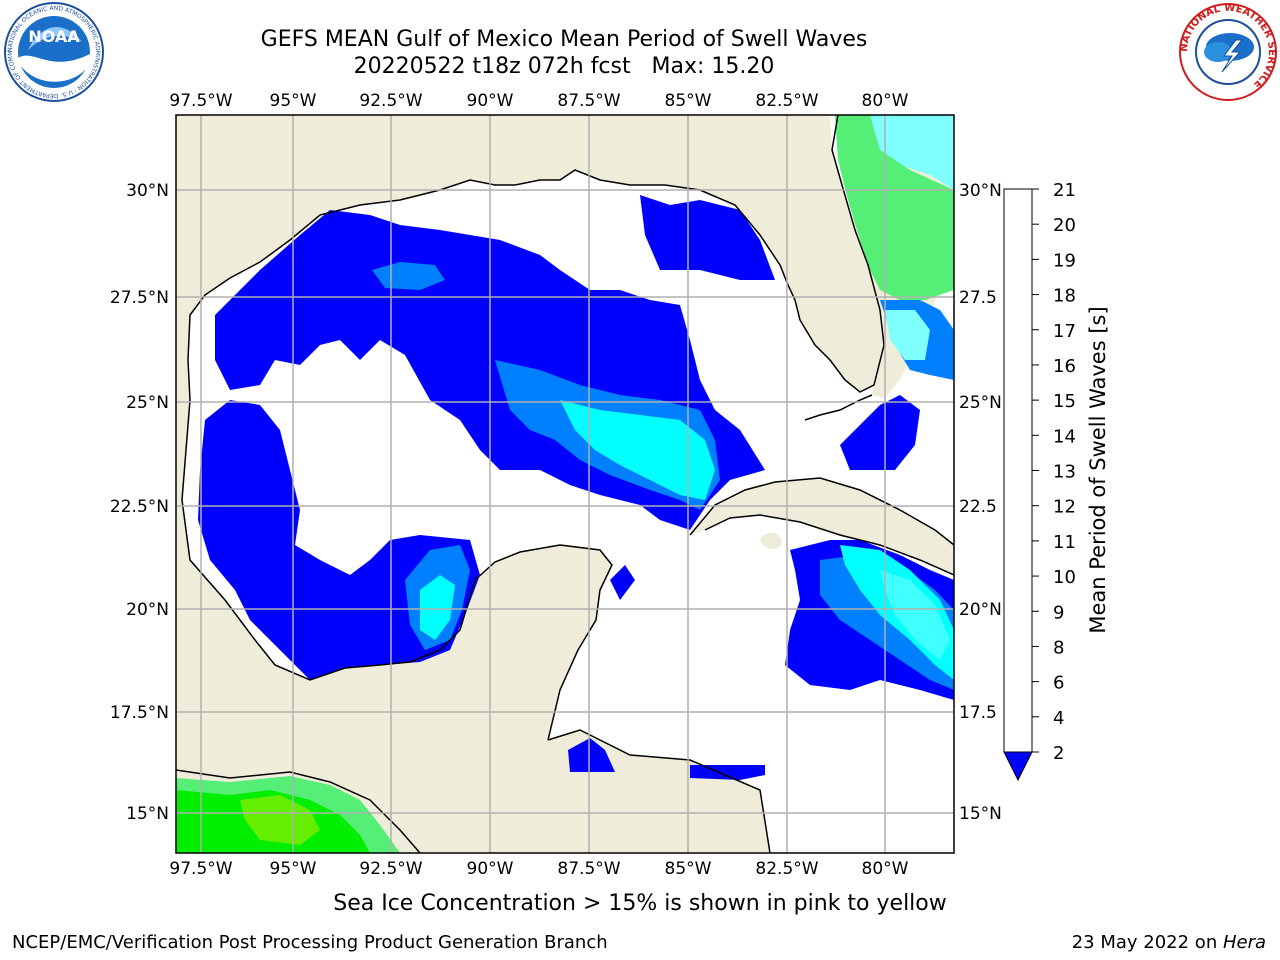  I want to click on coastline-cuba, so click(821, 511).